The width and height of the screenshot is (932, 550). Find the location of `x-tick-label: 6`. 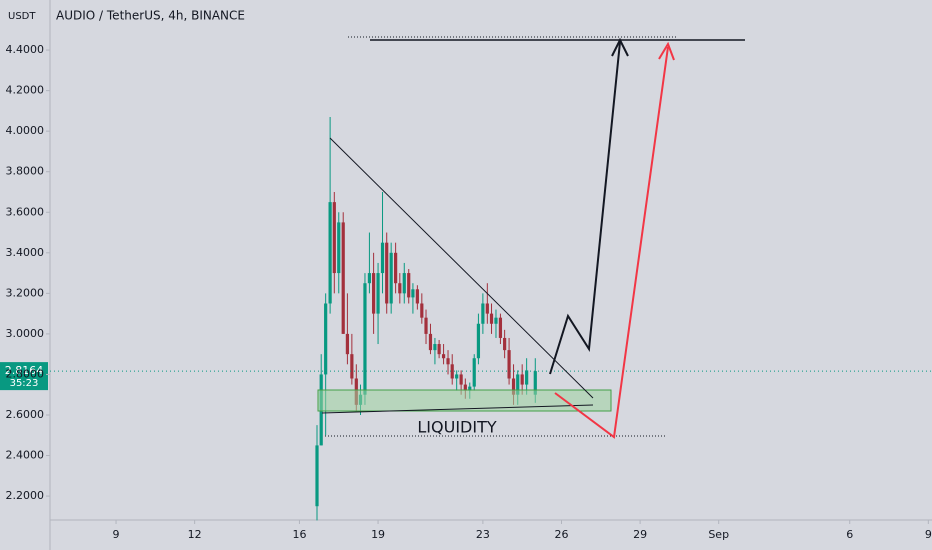

x-tick-label: 6 is located at coordinates (849, 534).